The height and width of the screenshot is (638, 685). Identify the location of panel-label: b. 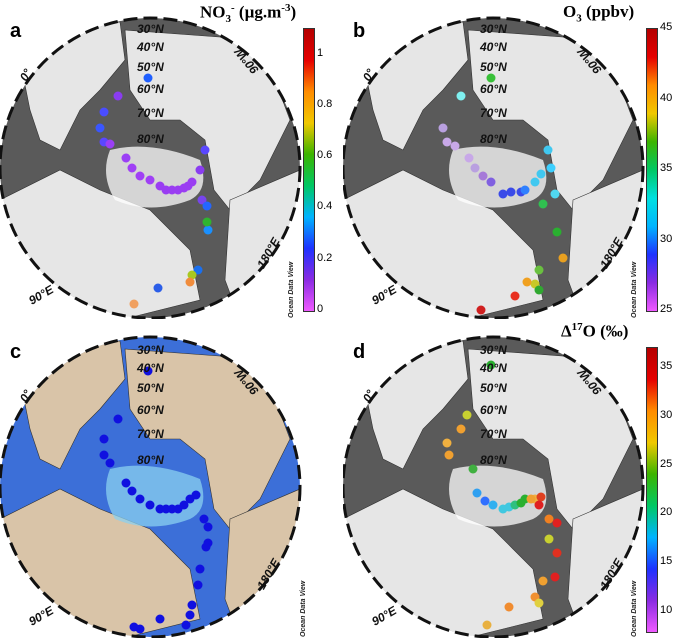
(359, 31).